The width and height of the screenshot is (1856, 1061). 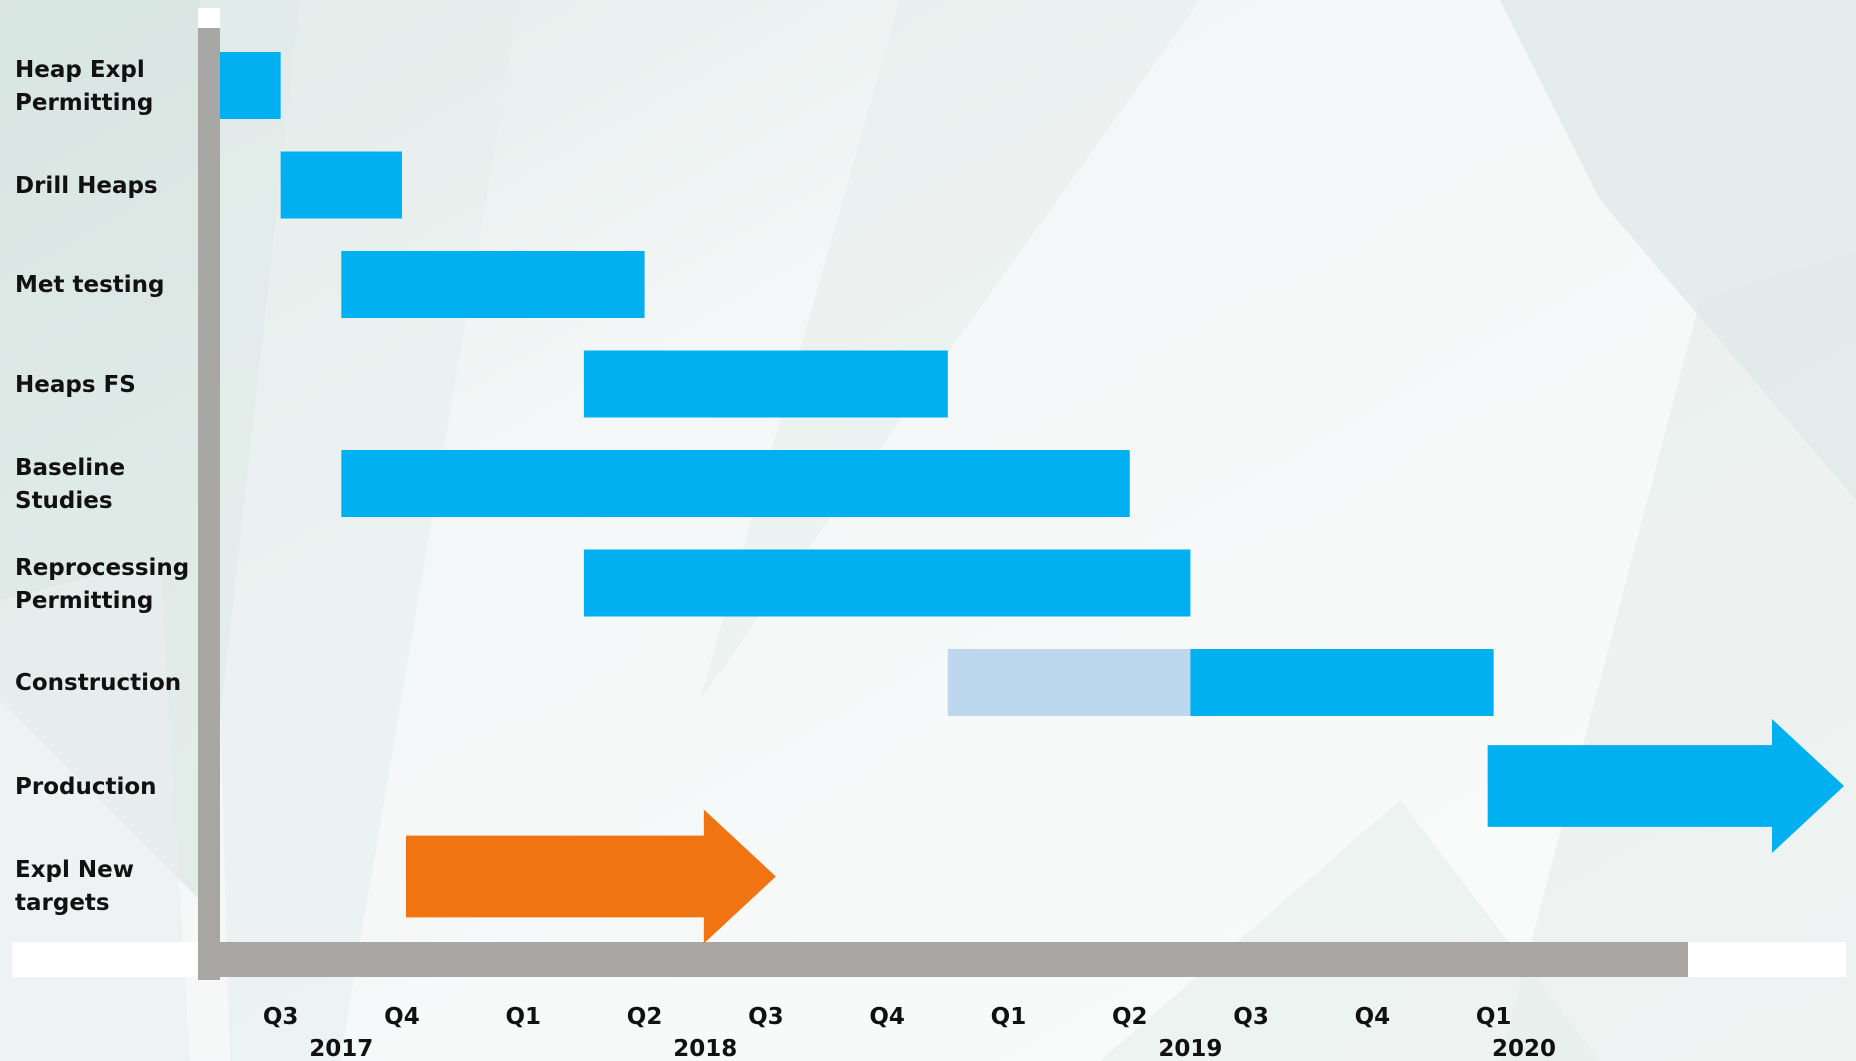 I want to click on row-label-baseline-studies: Baseline Studies, so click(x=70, y=484).